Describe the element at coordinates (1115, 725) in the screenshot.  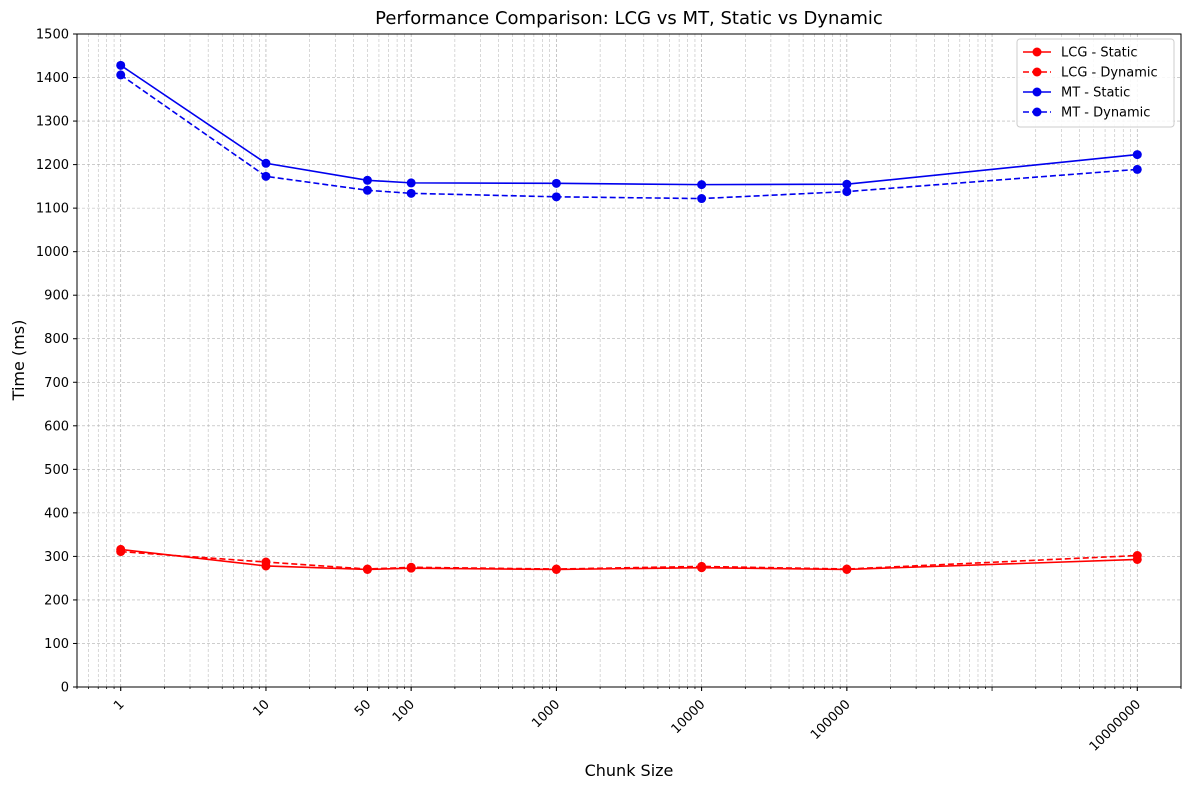
I see `x-tick-label: 10000000` at that location.